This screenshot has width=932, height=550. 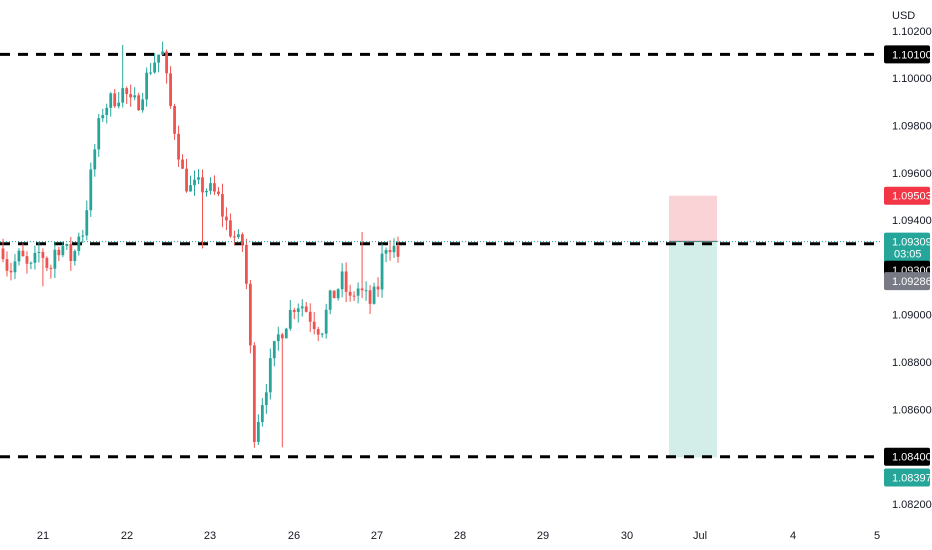 What do you see at coordinates (43, 536) in the screenshot?
I see `time-tick-label: 21` at bounding box center [43, 536].